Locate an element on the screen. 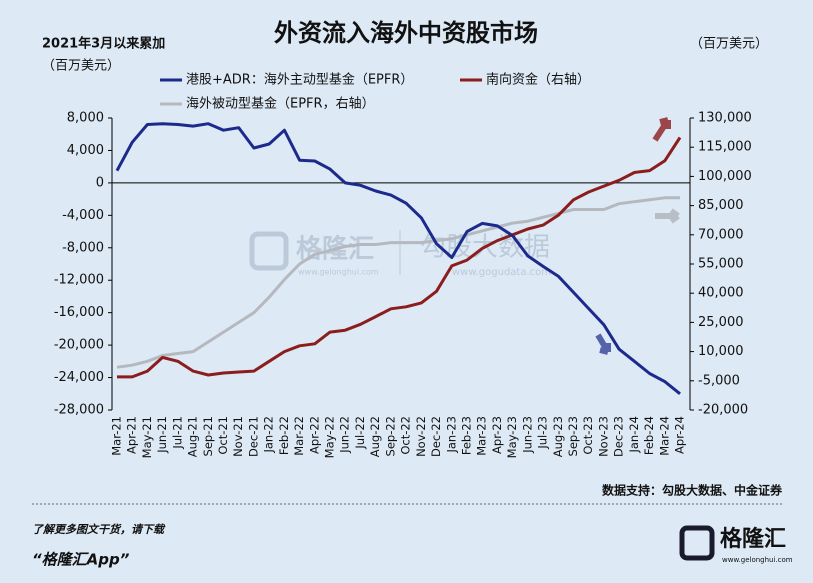 The width and height of the screenshot is (813, 583). x-tick-label: Jul-23 is located at coordinates (543, 433).